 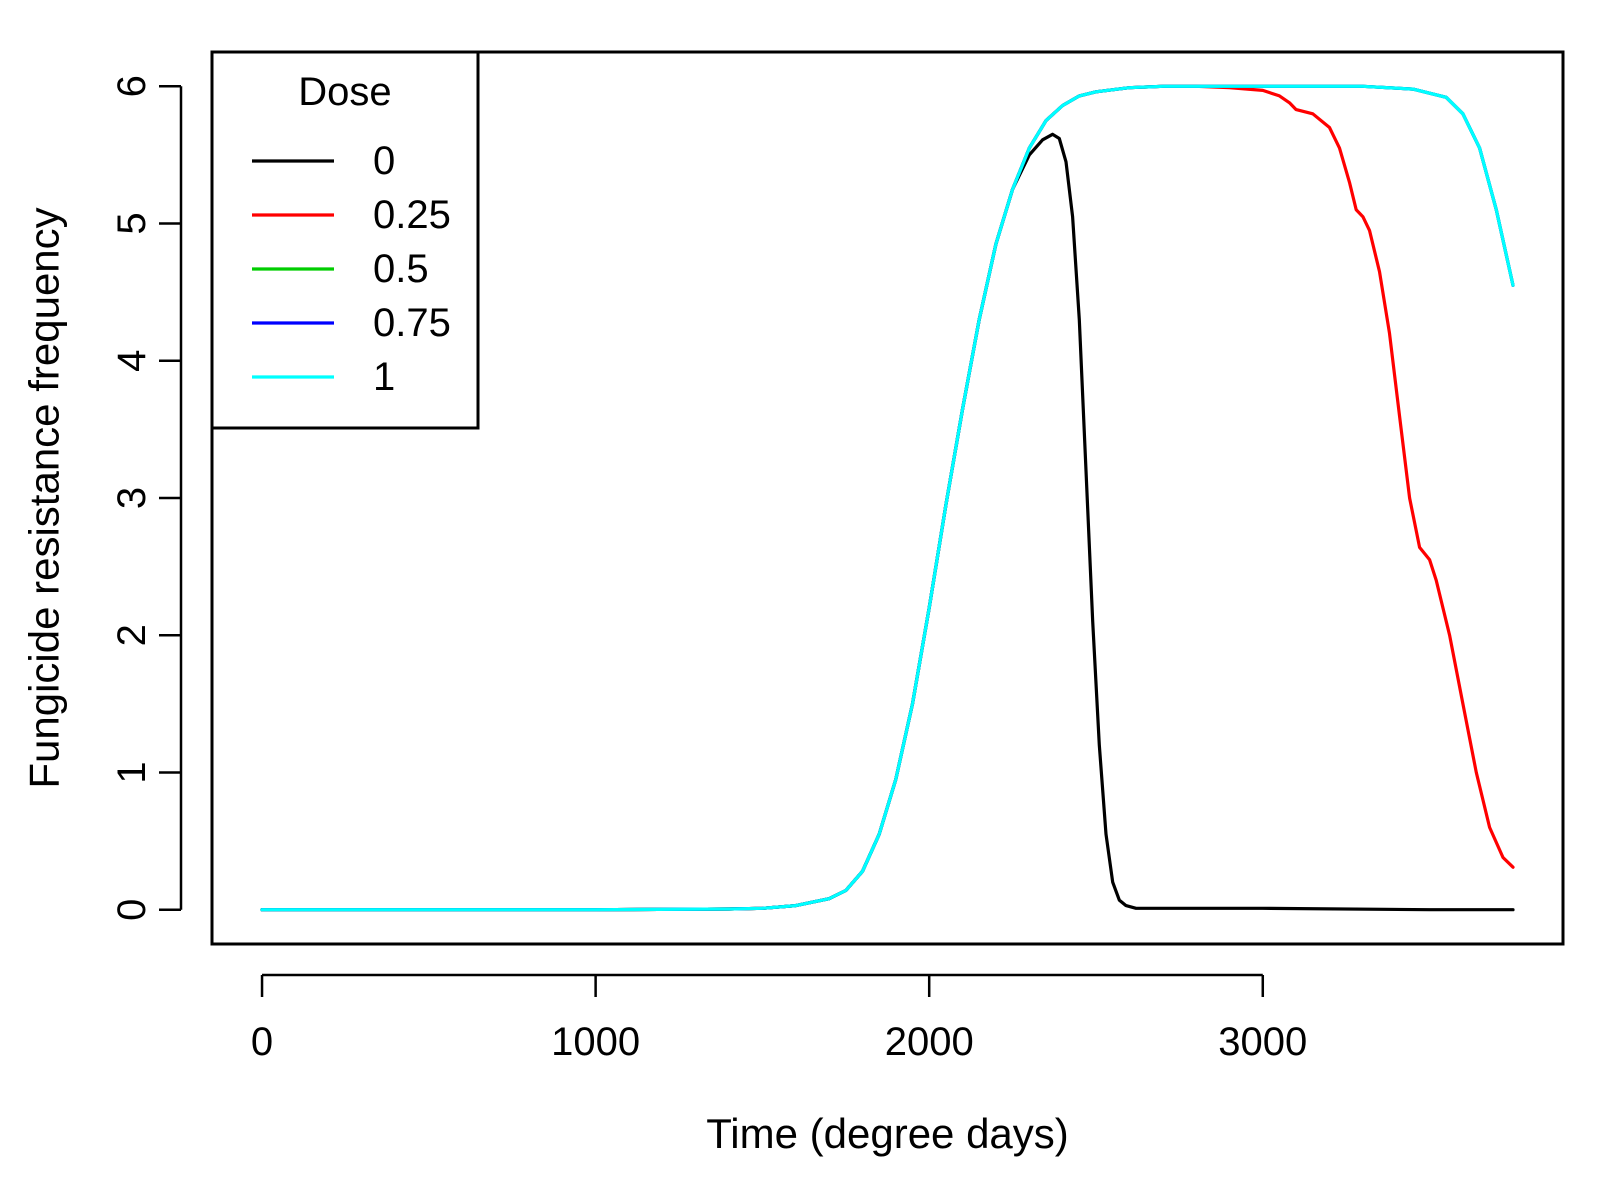 I want to click on y-tick-label: 3, so click(x=132, y=498).